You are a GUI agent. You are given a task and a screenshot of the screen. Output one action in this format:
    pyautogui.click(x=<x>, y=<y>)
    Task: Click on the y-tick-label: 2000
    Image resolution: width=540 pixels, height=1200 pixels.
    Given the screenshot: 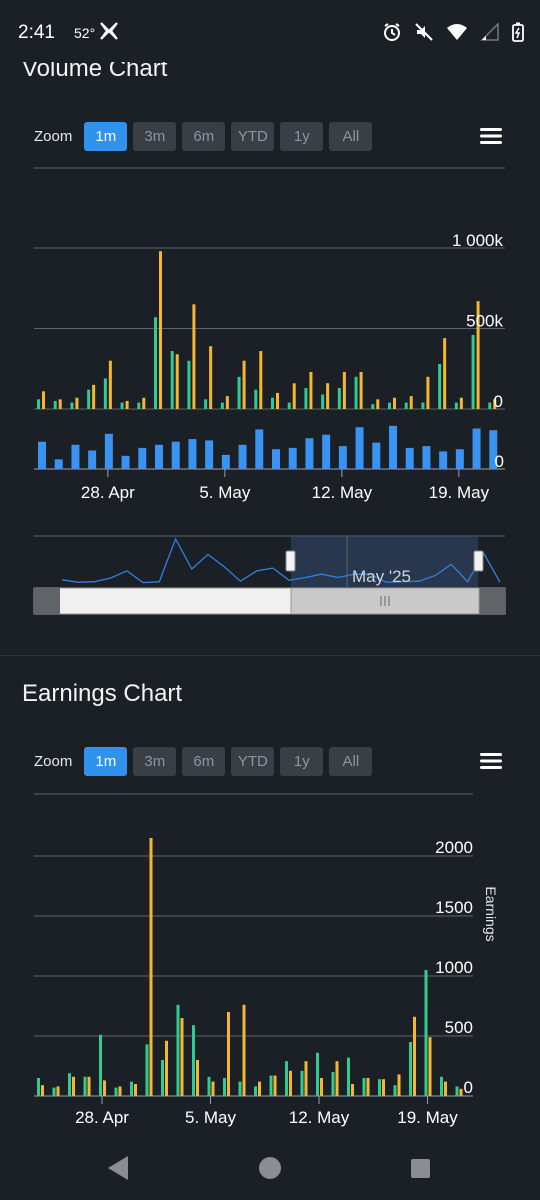 What is the action you would take?
    pyautogui.click(x=454, y=847)
    